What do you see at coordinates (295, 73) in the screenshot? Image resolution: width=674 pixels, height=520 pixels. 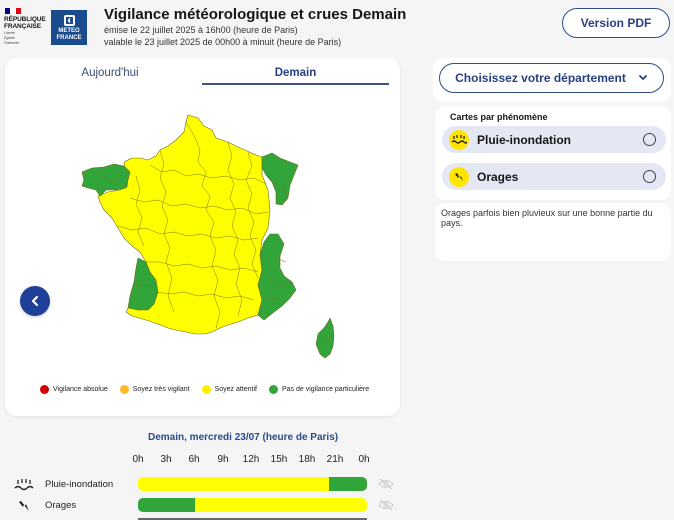 I see `tab-tomorrow: Demain` at bounding box center [295, 73].